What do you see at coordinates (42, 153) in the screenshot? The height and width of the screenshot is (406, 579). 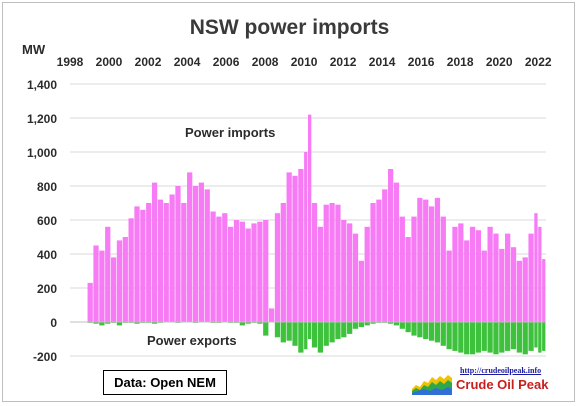 I see `y-tick-label: 1,000` at bounding box center [42, 153].